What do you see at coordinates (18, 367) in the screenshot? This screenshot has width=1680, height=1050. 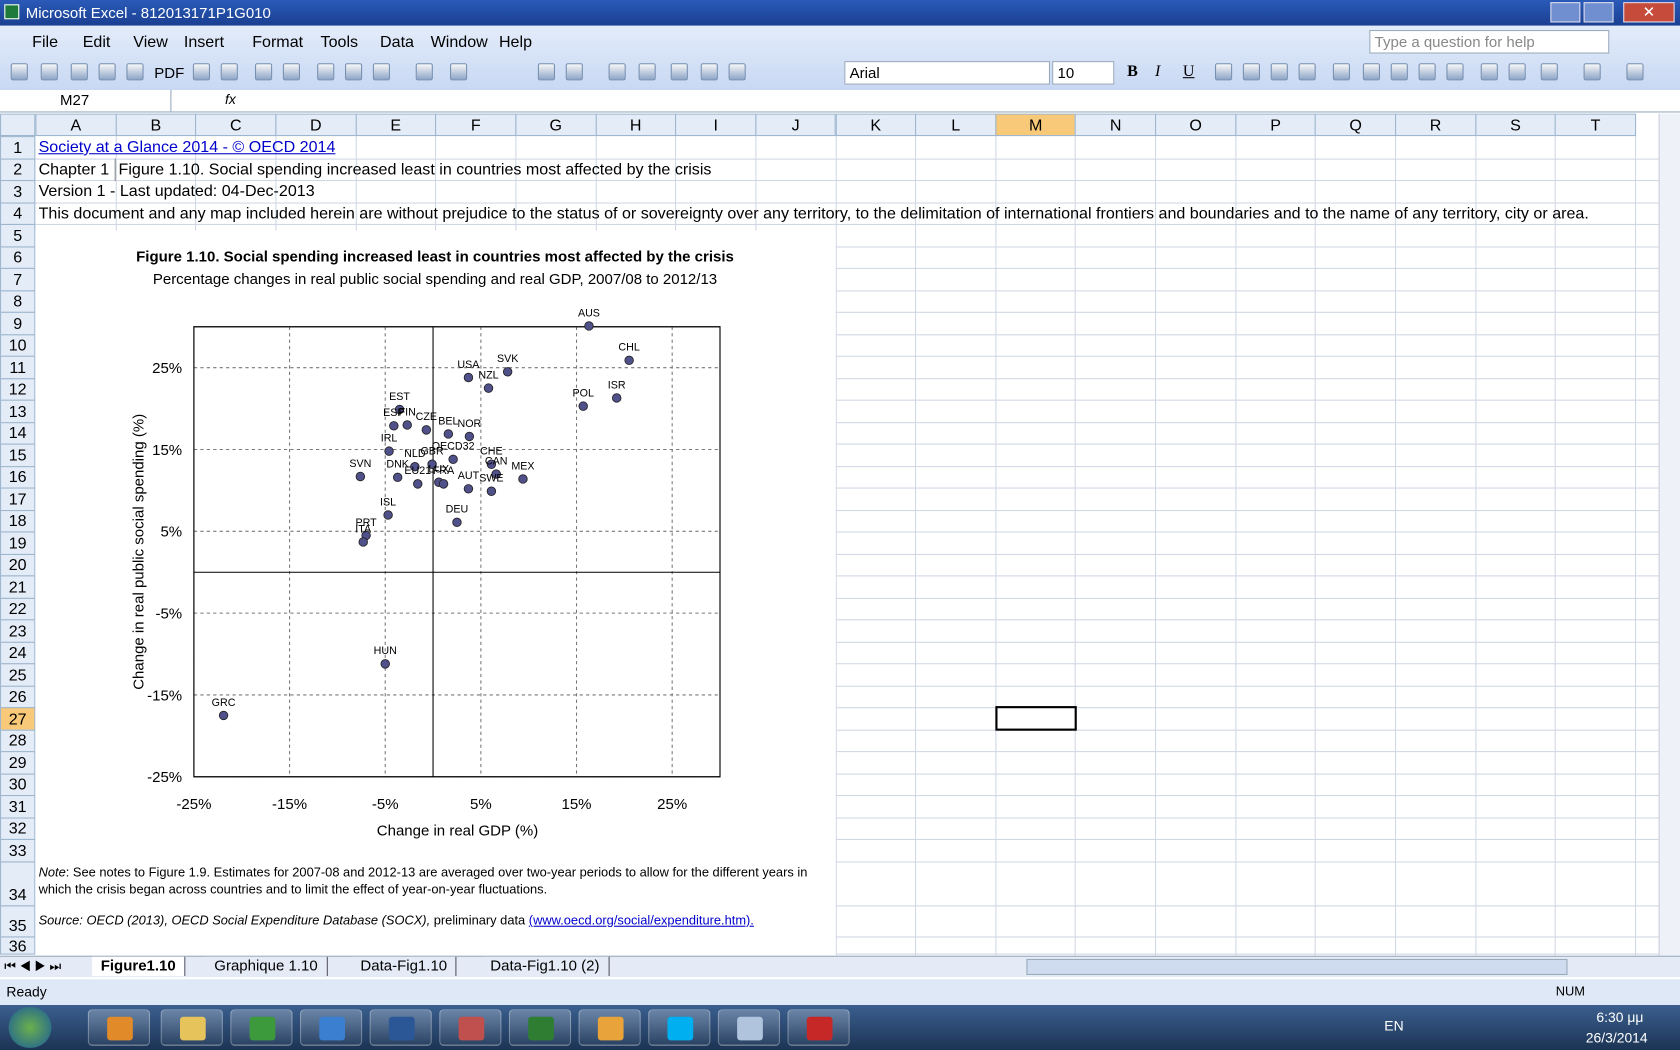 I see `row-header: 11` at bounding box center [18, 367].